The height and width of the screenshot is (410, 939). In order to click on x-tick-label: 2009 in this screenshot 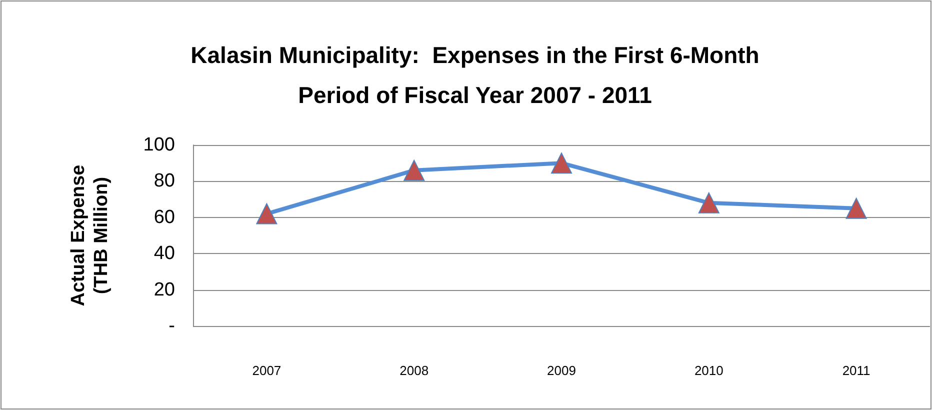, I will do `click(561, 370)`.